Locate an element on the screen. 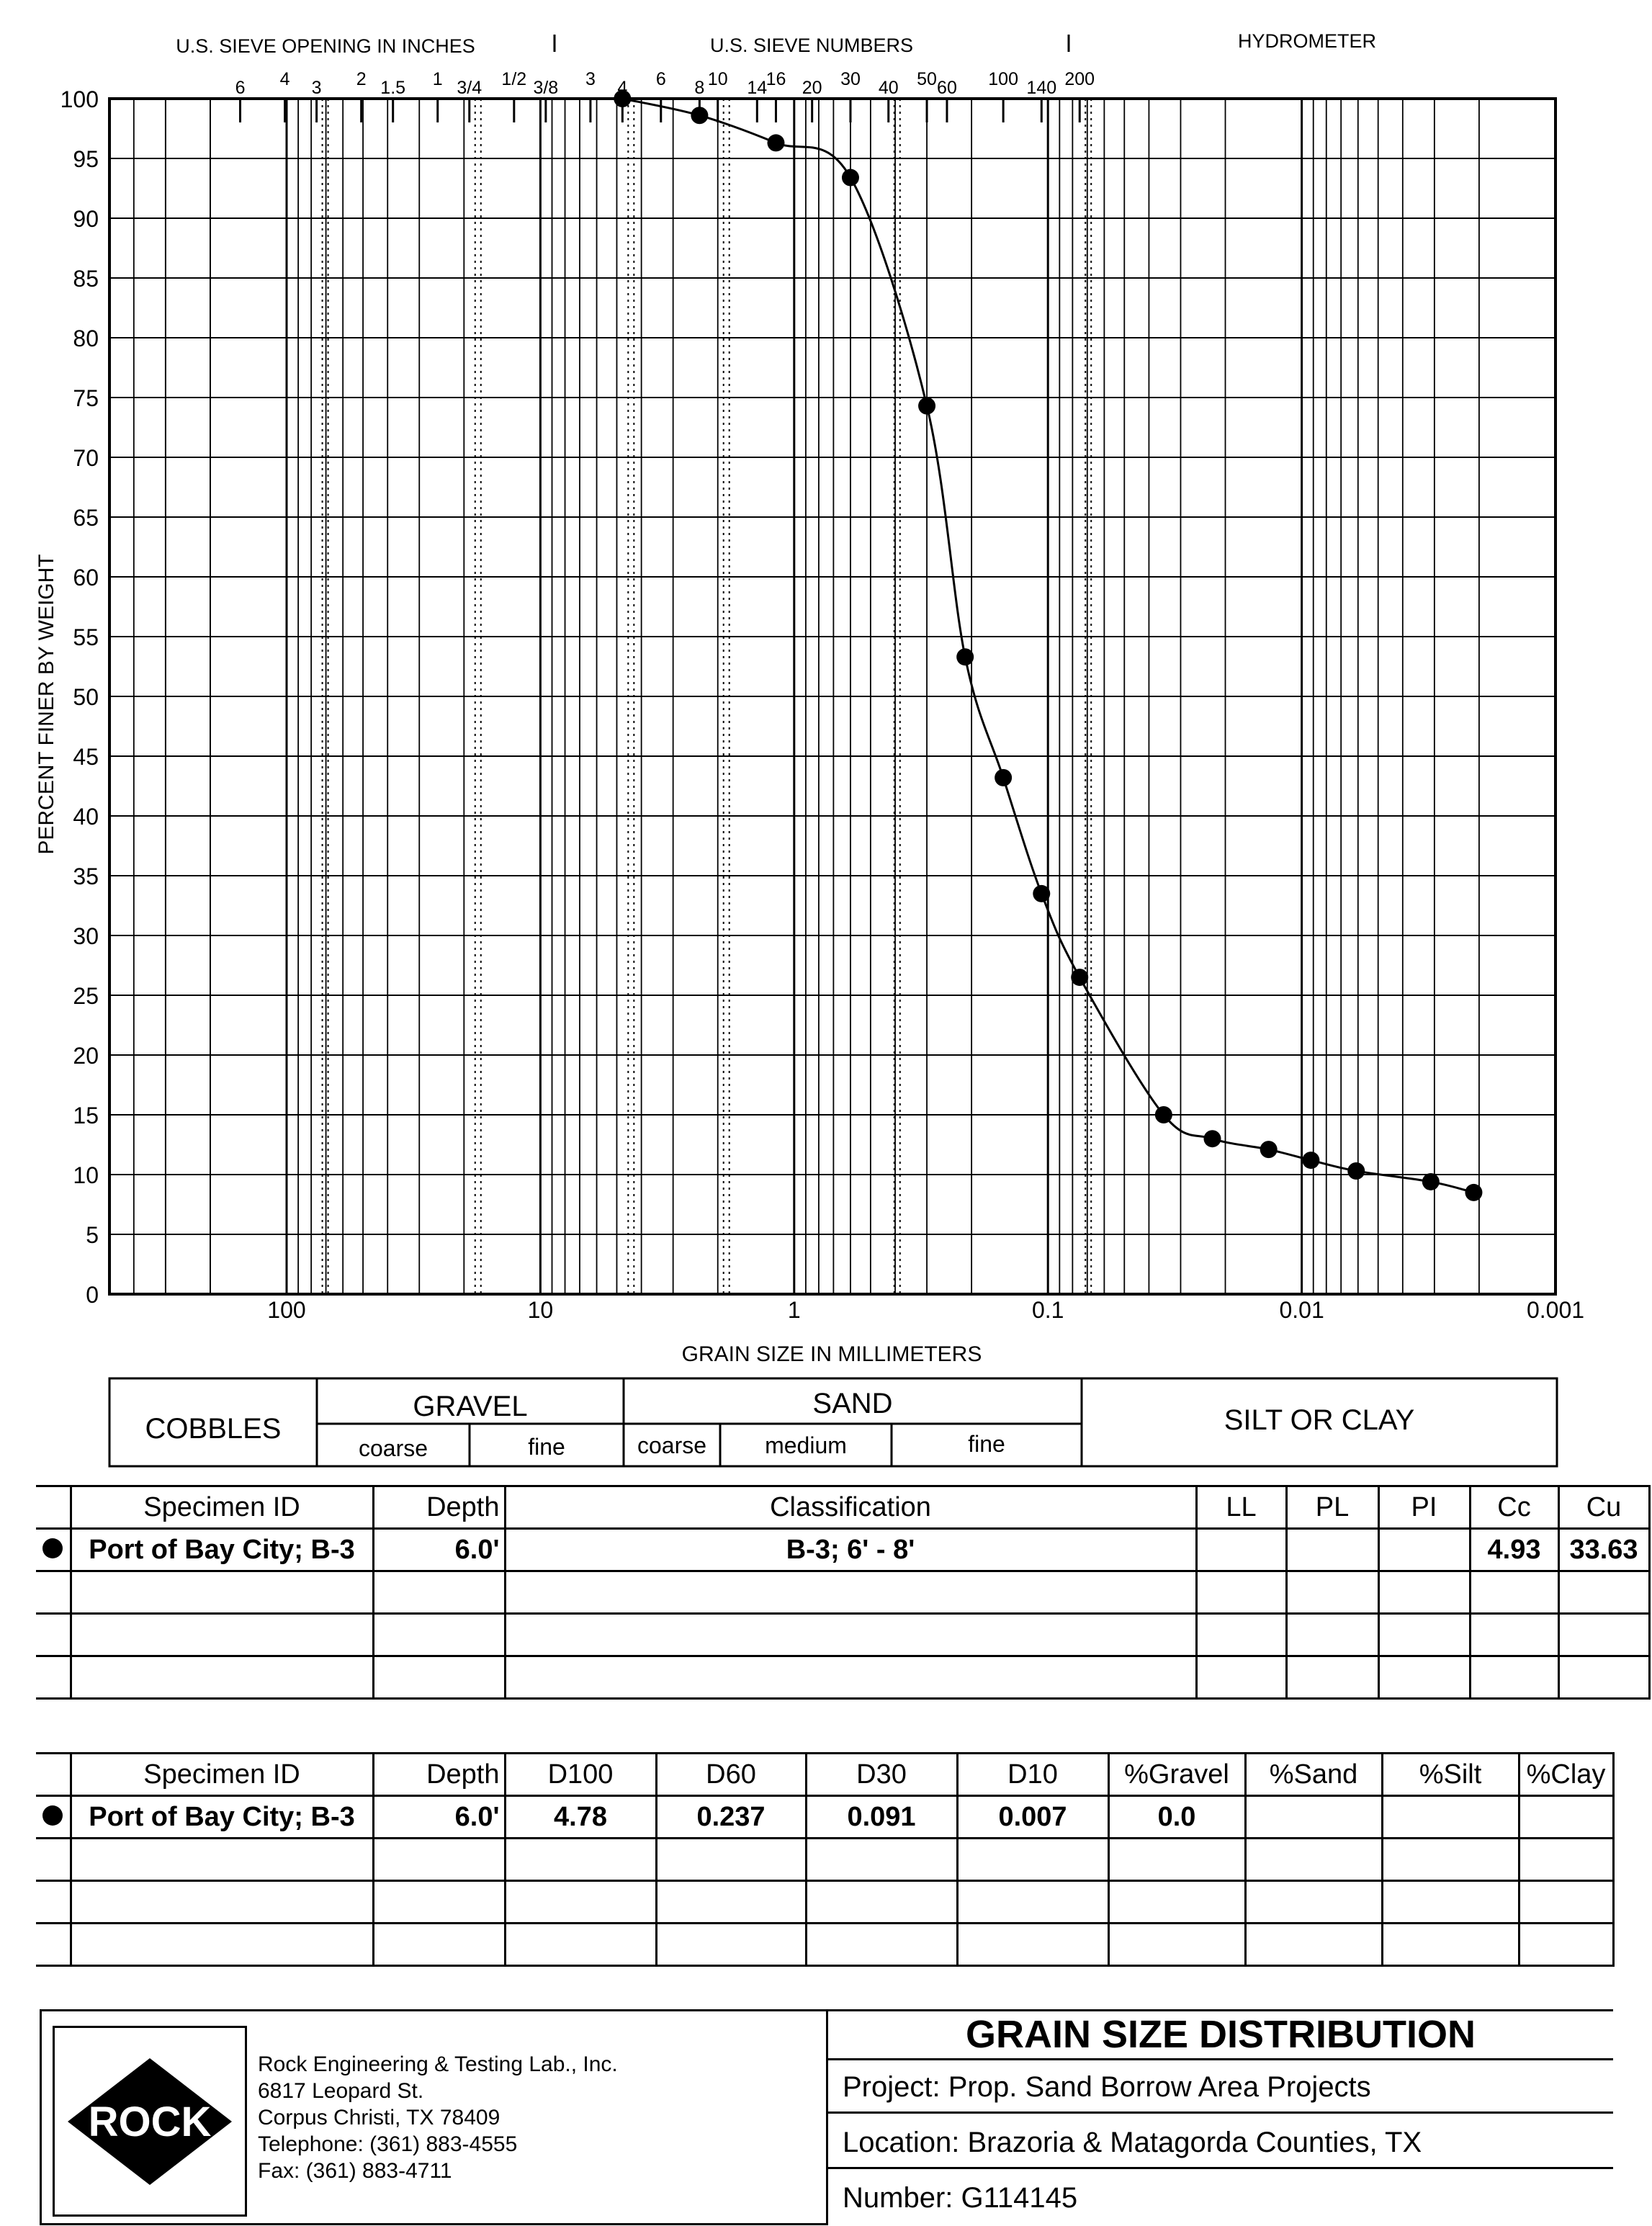  sieve-numbers-header: U.S. SIEVE NUMBERS is located at coordinates (811, 46).